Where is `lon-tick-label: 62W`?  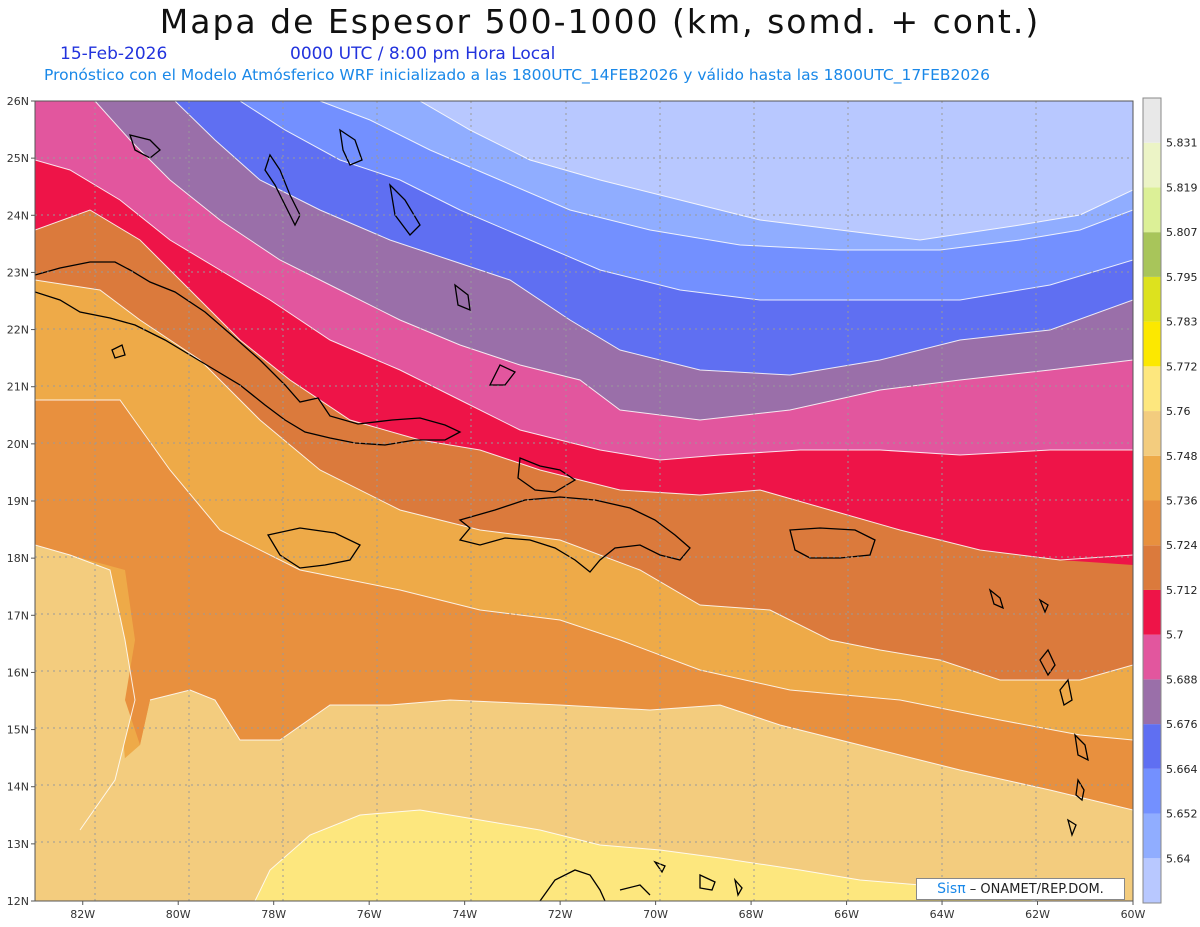 lon-tick-label: 62W is located at coordinates (1037, 914).